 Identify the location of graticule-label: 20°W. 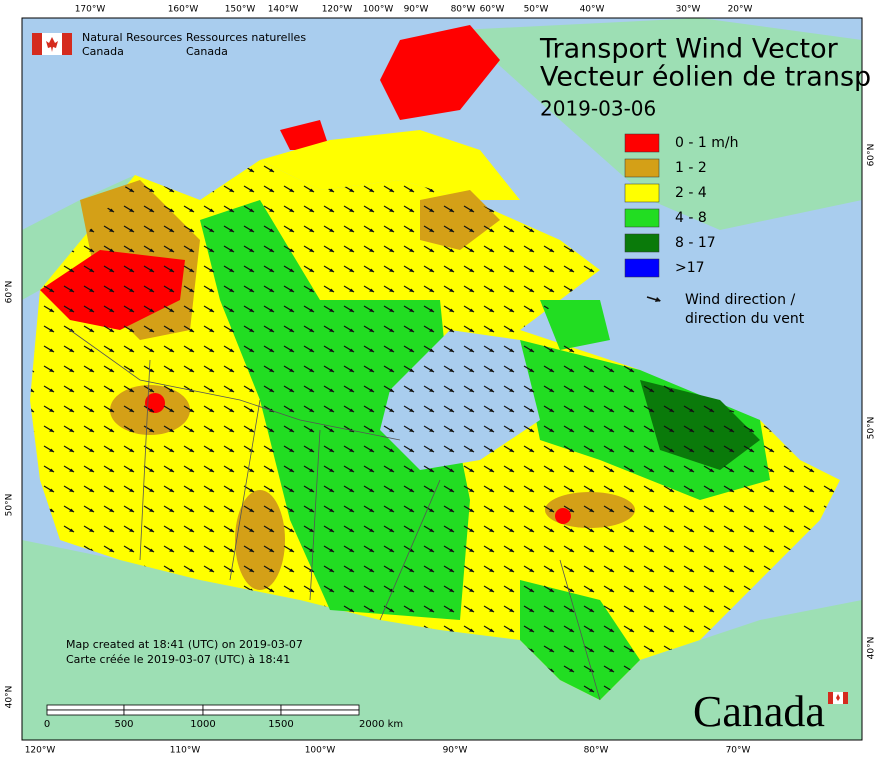
(740, 10).